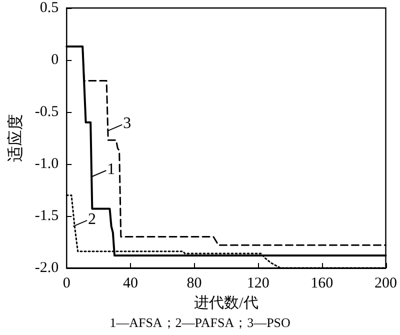 Image resolution: width=400 pixels, height=335 pixels. Describe the element at coordinates (200, 322) in the screenshot. I see `text: 1—AFSA；2—PAFSA；3—PSO` at that location.